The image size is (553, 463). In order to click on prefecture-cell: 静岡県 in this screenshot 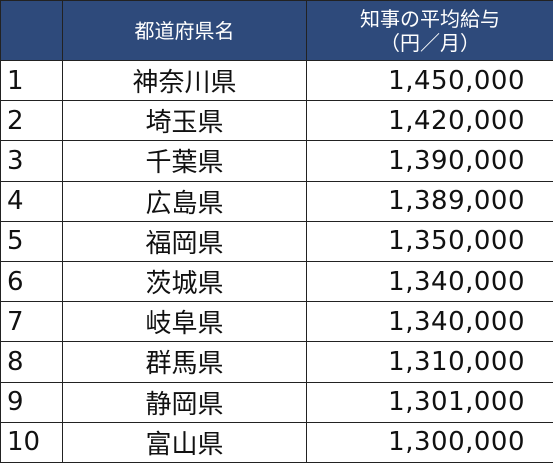, I will do `click(184, 402)`.